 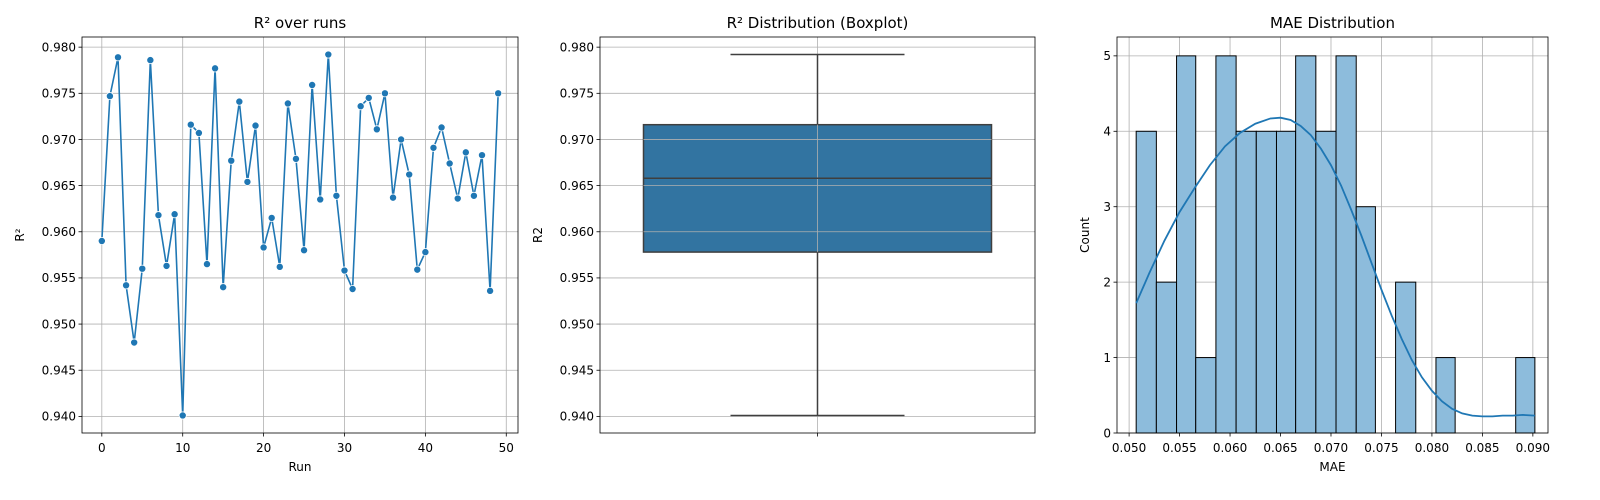 I want to click on line-chart-y-axis-label: R², so click(x=20, y=234).